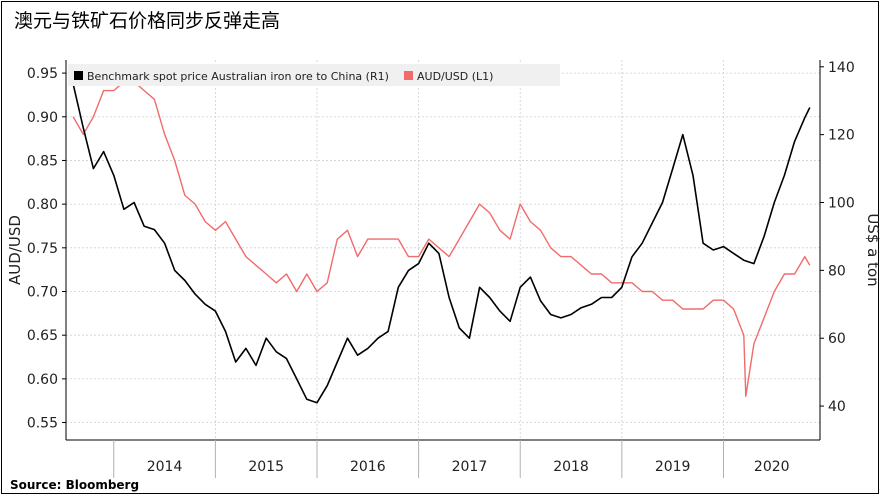 The width and height of the screenshot is (882, 497). I want to click on source-note: Source: Bloomberg, so click(75, 485).